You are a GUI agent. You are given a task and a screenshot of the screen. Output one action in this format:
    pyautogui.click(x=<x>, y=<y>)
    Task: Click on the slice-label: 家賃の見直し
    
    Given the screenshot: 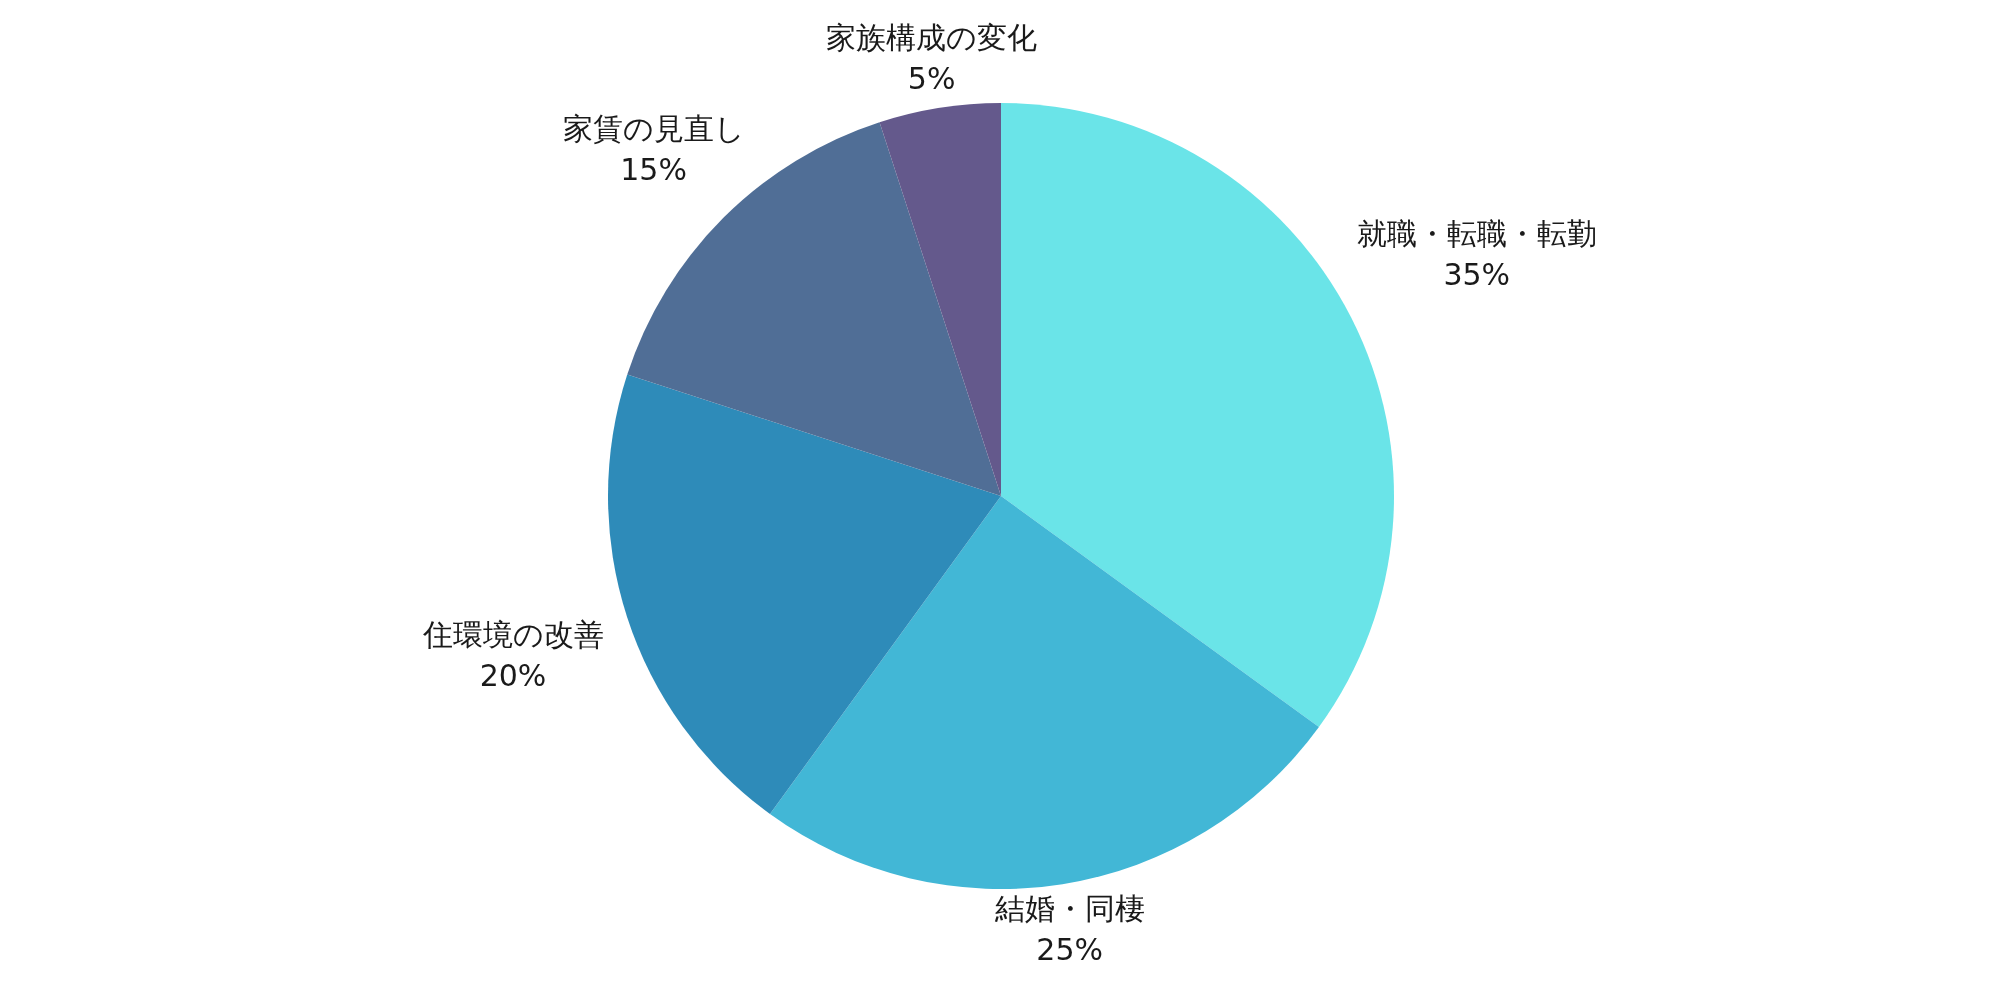 What is the action you would take?
    pyautogui.click(x=653, y=128)
    